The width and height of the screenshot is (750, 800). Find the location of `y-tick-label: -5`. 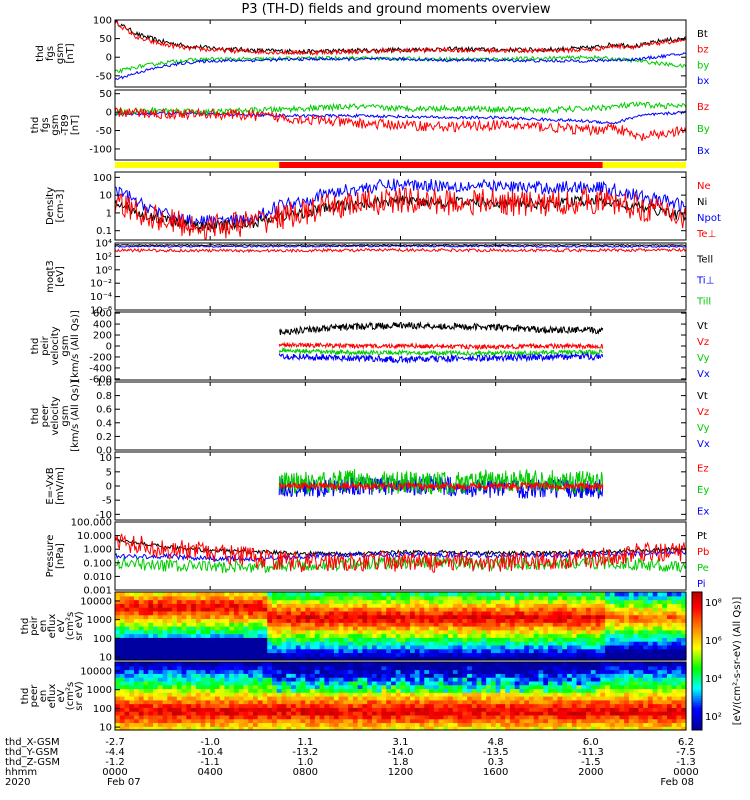

y-tick-label: -5 is located at coordinates (107, 501).